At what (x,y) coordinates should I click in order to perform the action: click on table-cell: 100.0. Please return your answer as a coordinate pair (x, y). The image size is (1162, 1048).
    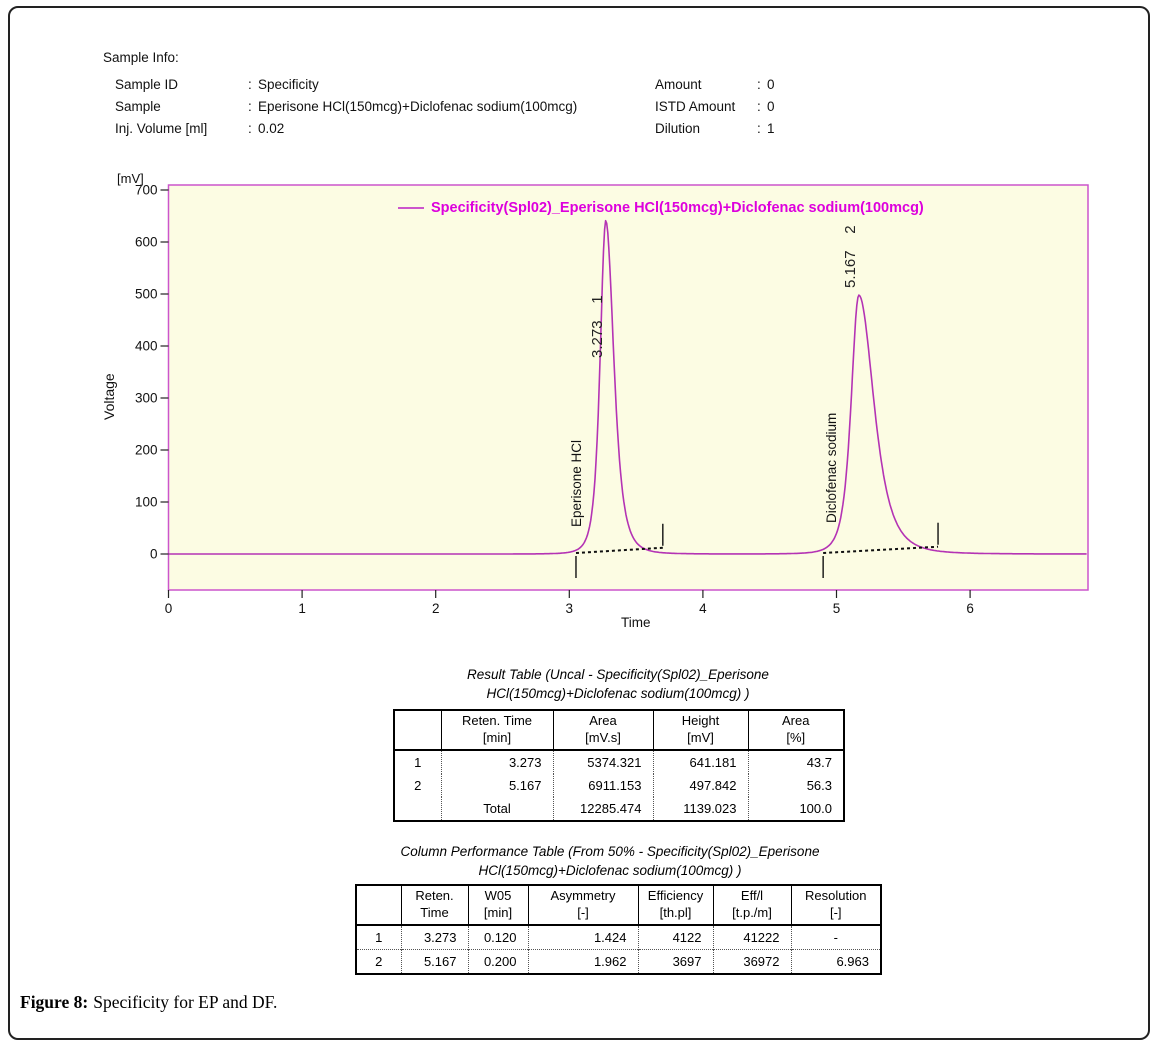
    Looking at the image, I should click on (795, 808).